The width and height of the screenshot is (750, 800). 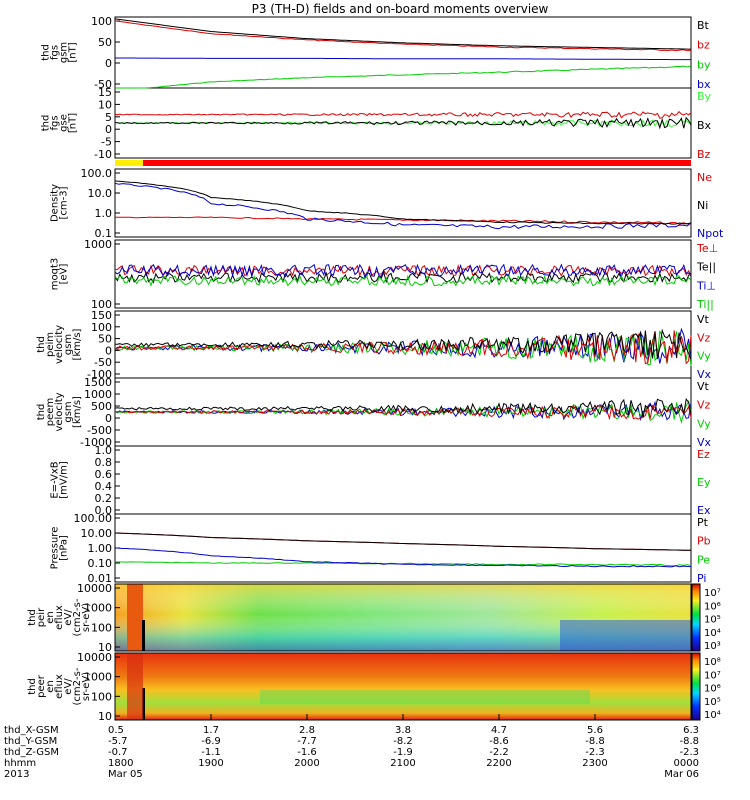 What do you see at coordinates (30, 741) in the screenshot?
I see `footer-row-label: thd_Y-GSM` at bounding box center [30, 741].